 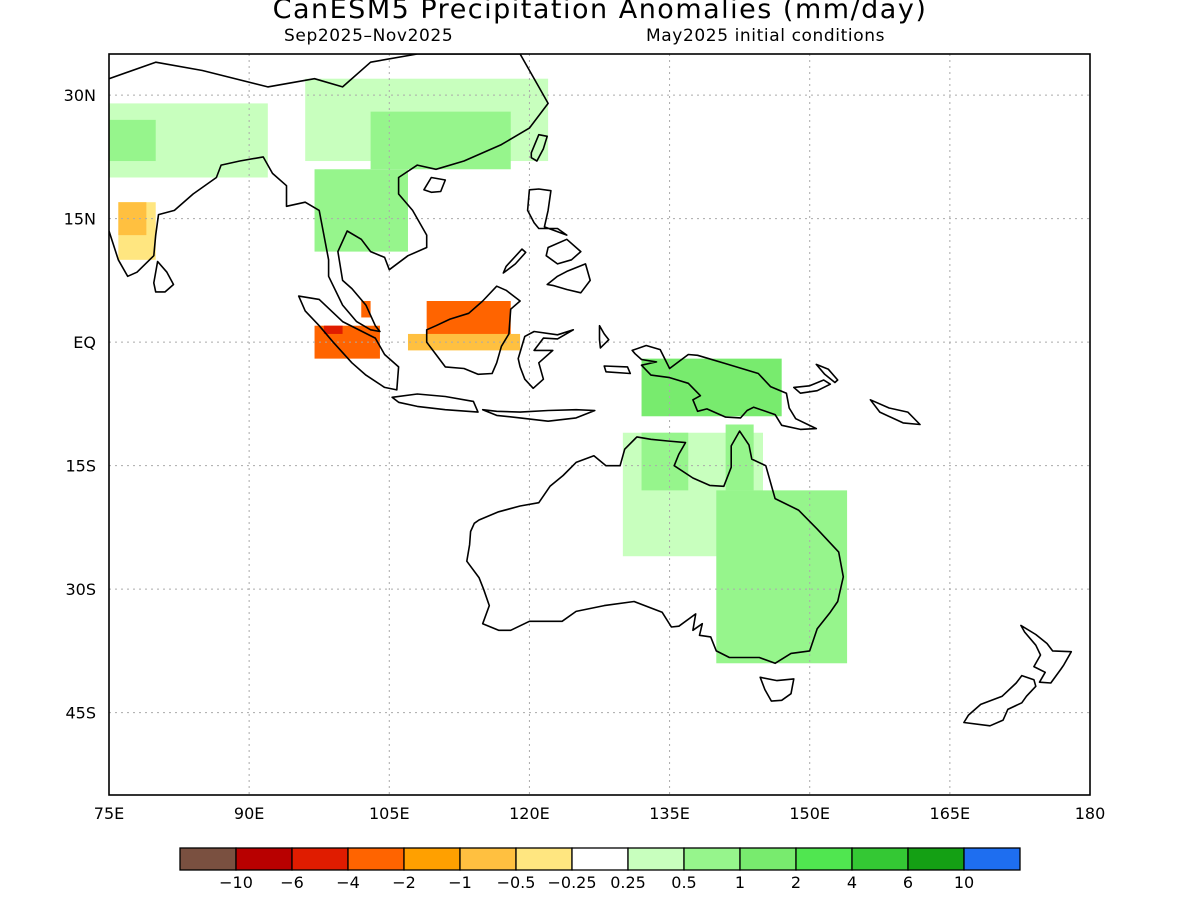 I want to click on coastline-new-ireland, so click(x=827, y=373).